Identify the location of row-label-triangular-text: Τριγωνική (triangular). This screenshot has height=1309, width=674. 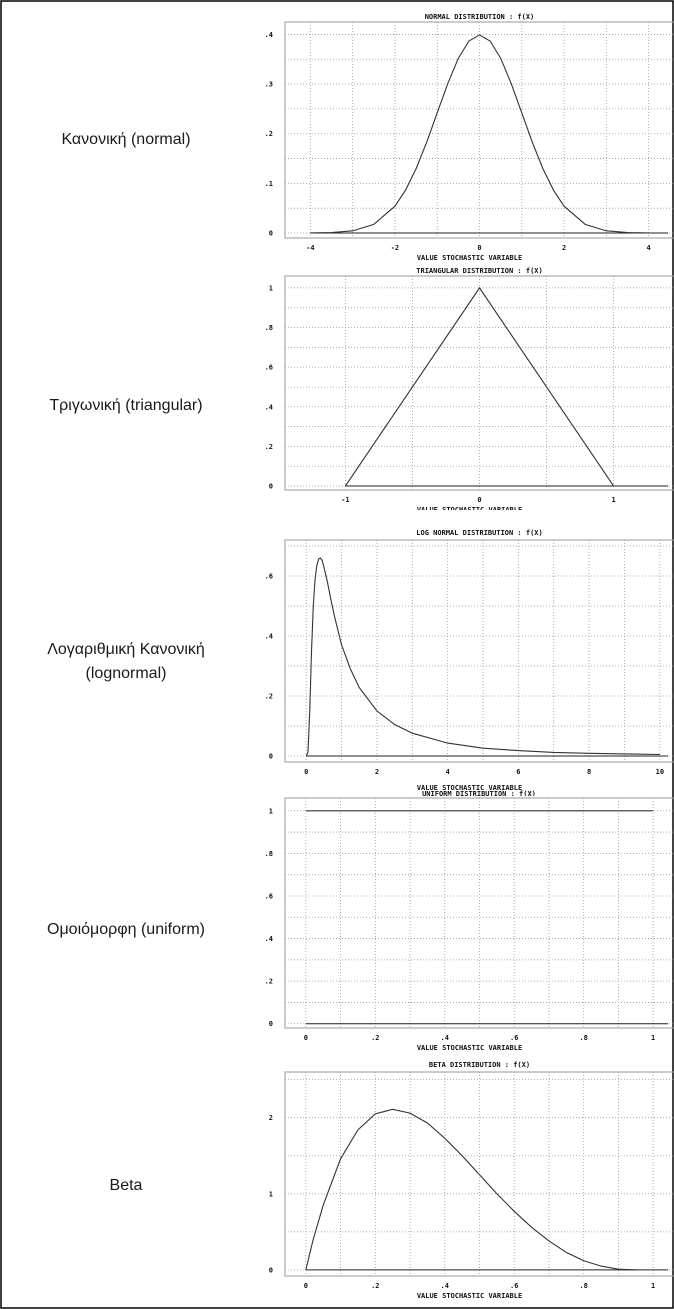
(126, 405).